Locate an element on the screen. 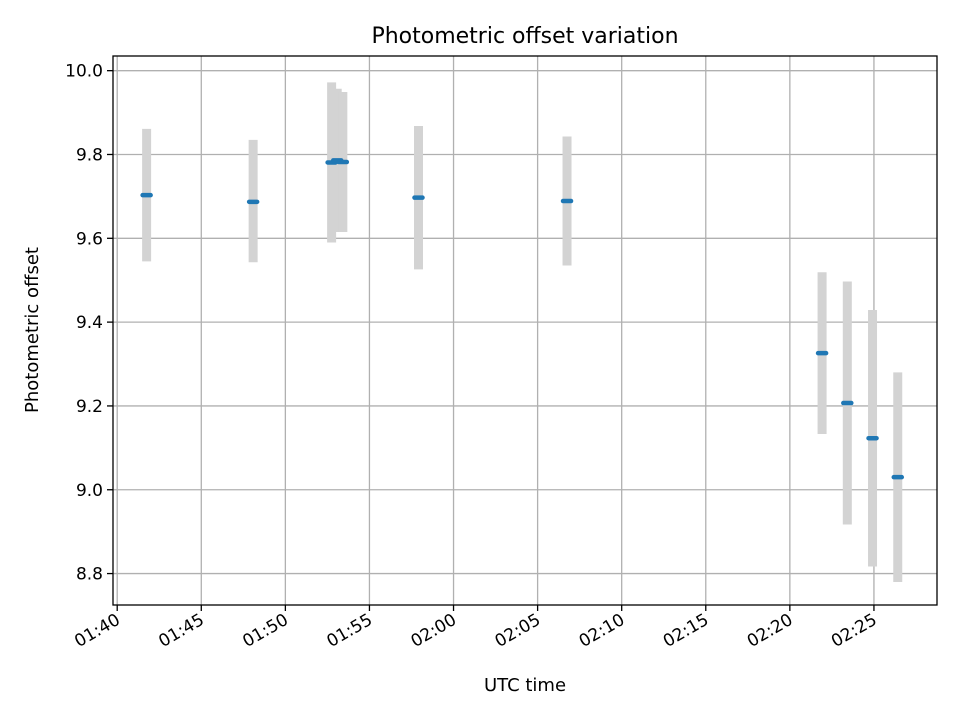 The height and width of the screenshot is (720, 960). y-axis-ticks: 8.8 9.0 9.2 9.4 9.6 9.8 10.0 is located at coordinates (89, 323).